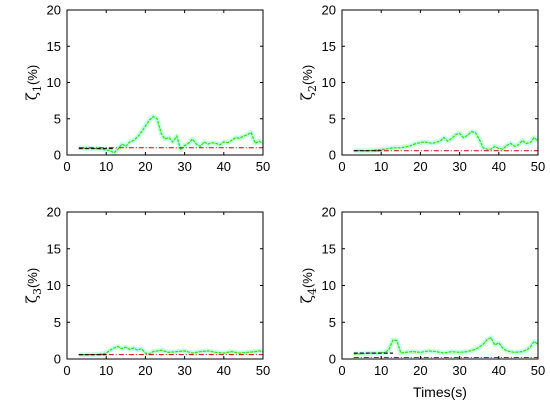  I want to click on y-axis-label-subscript: 3, so click(37, 291).